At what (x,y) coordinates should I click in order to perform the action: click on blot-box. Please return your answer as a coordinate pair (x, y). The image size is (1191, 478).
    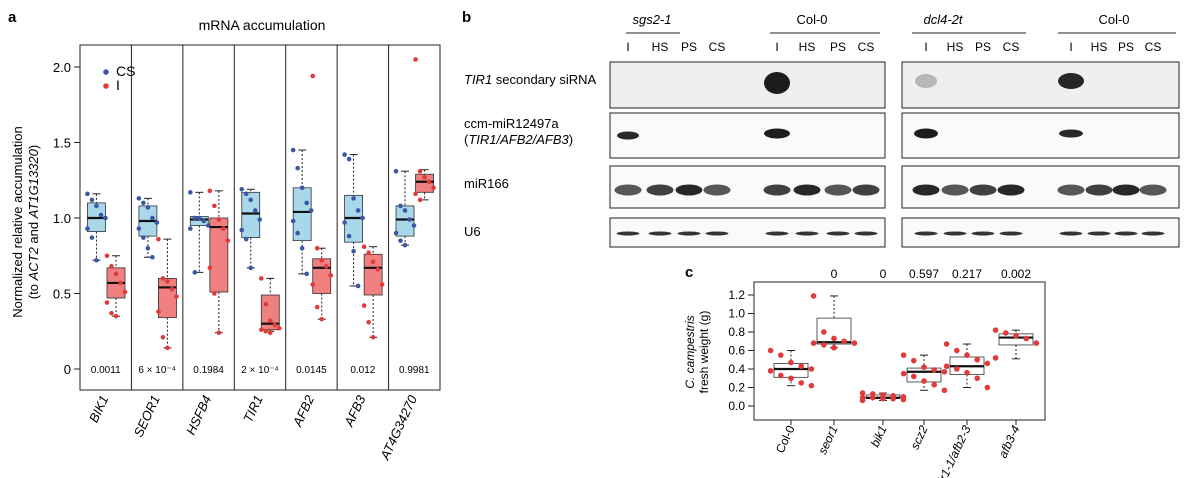
    Looking at the image, I should click on (1040, 232).